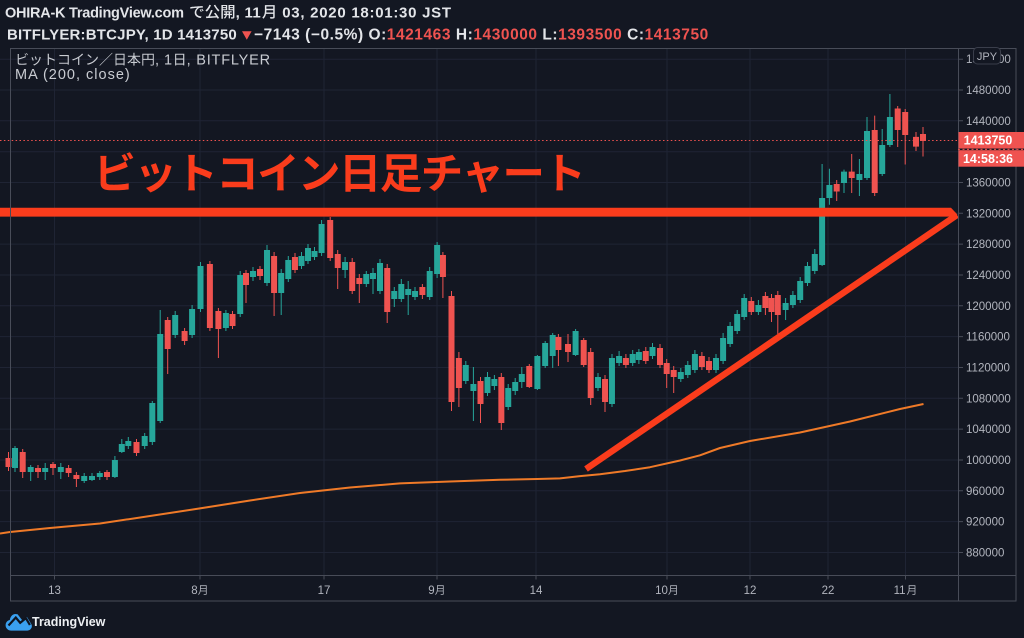  I want to click on svg-text: 8, so click(194, 591).